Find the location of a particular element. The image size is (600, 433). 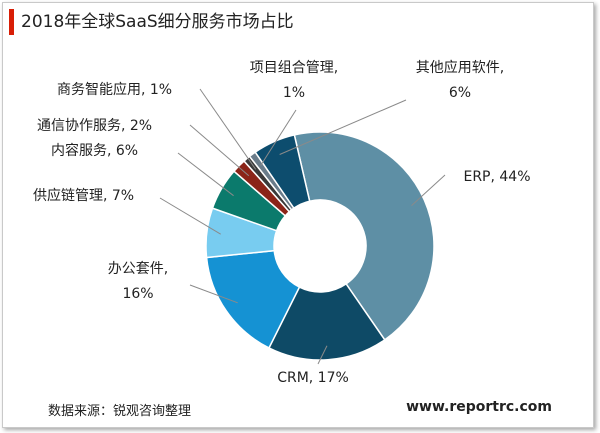

data-source-note: 数据来源：锐观咨询整理 is located at coordinates (120, 411).